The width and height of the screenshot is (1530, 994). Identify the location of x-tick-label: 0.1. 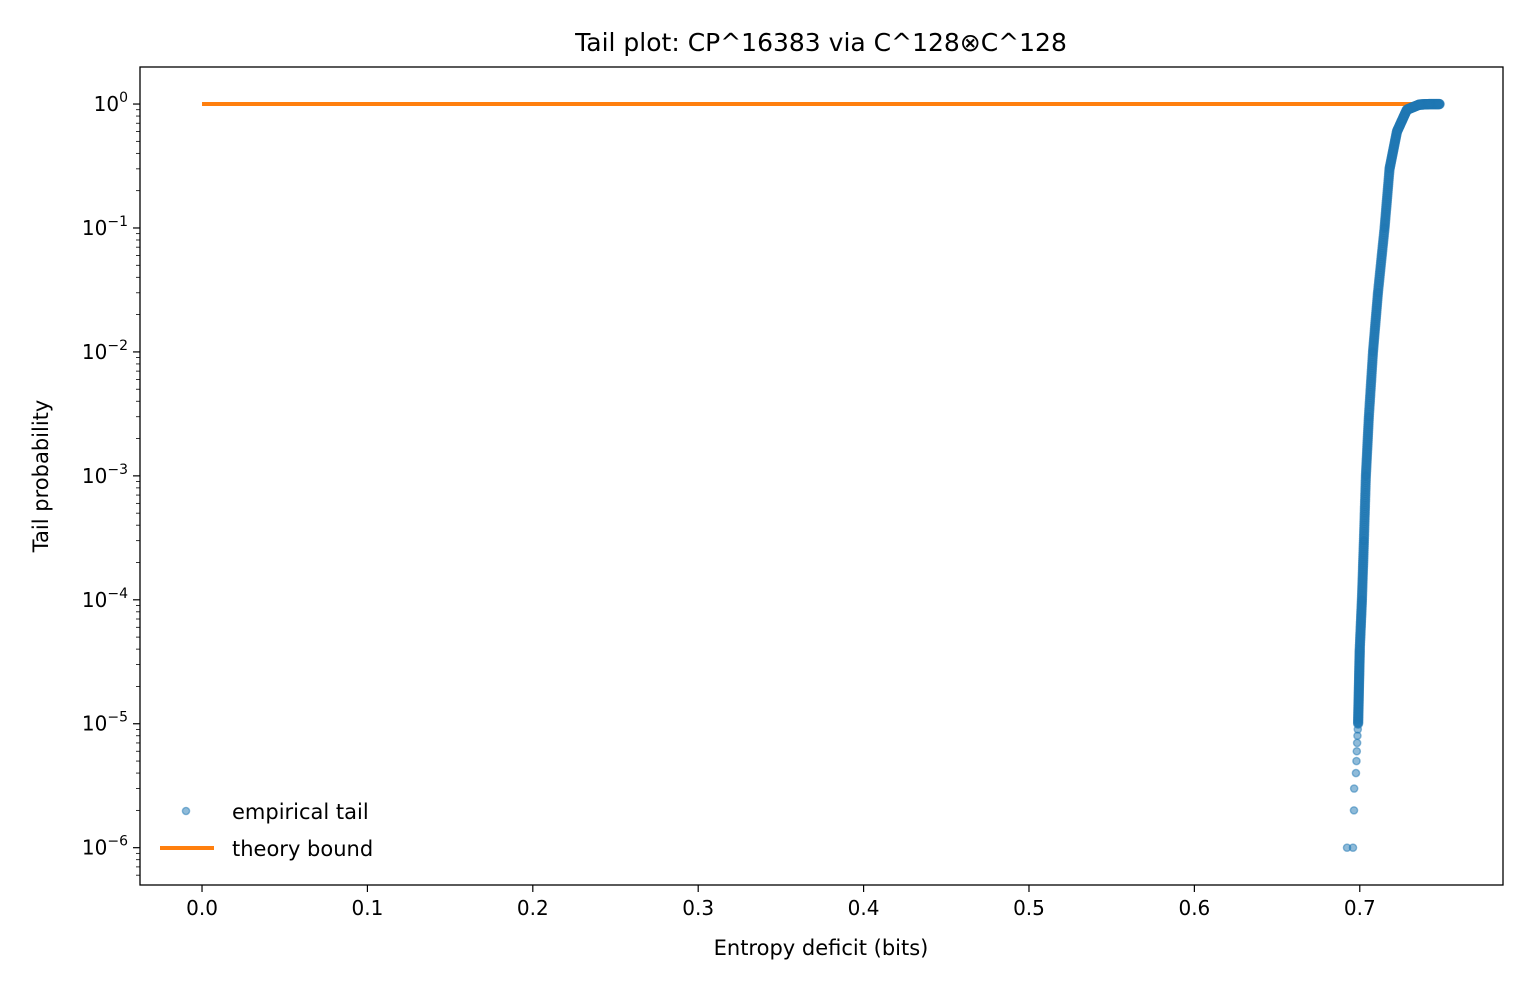
(368, 908).